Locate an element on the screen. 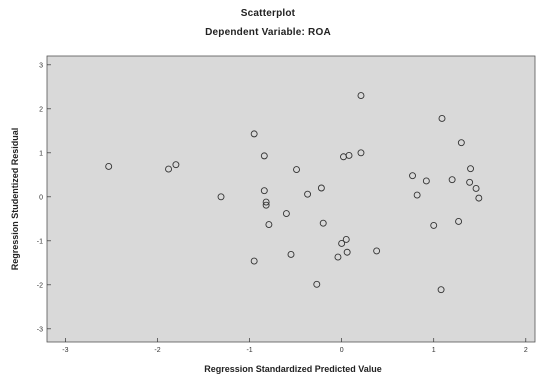 The width and height of the screenshot is (536, 376). chart-title: Scatterplot is located at coordinates (268, 13).